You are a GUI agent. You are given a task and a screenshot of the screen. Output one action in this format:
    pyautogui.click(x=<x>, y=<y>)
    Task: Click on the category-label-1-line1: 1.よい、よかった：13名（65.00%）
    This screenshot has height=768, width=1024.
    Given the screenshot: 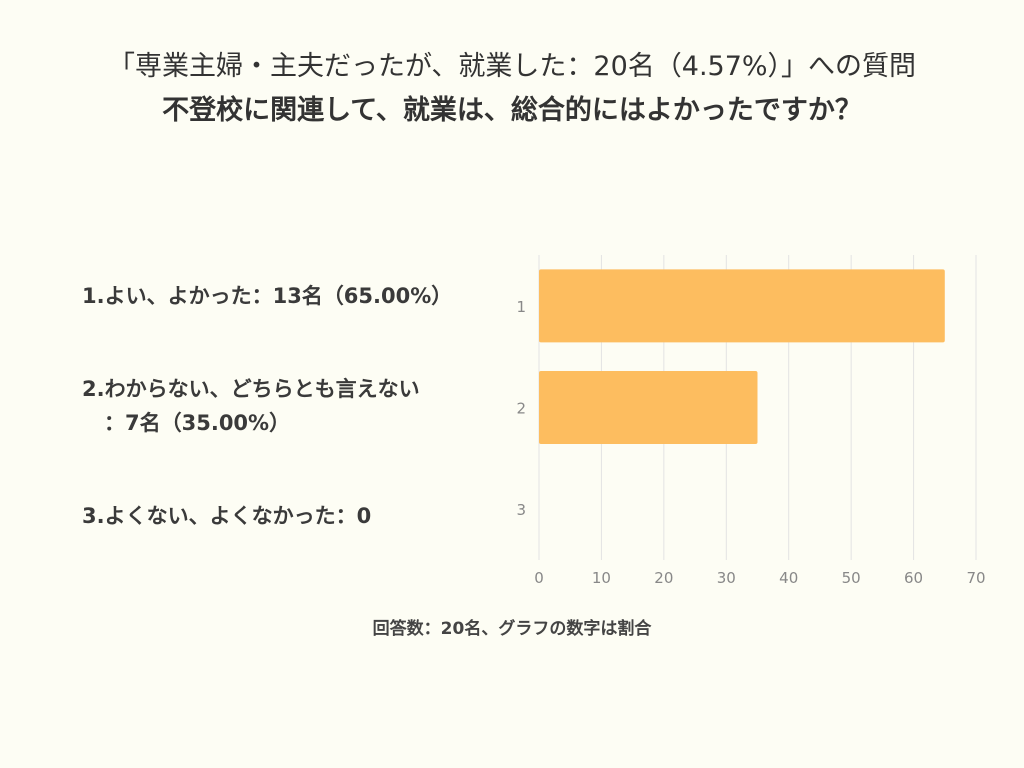 What is the action you would take?
    pyautogui.click(x=267, y=296)
    